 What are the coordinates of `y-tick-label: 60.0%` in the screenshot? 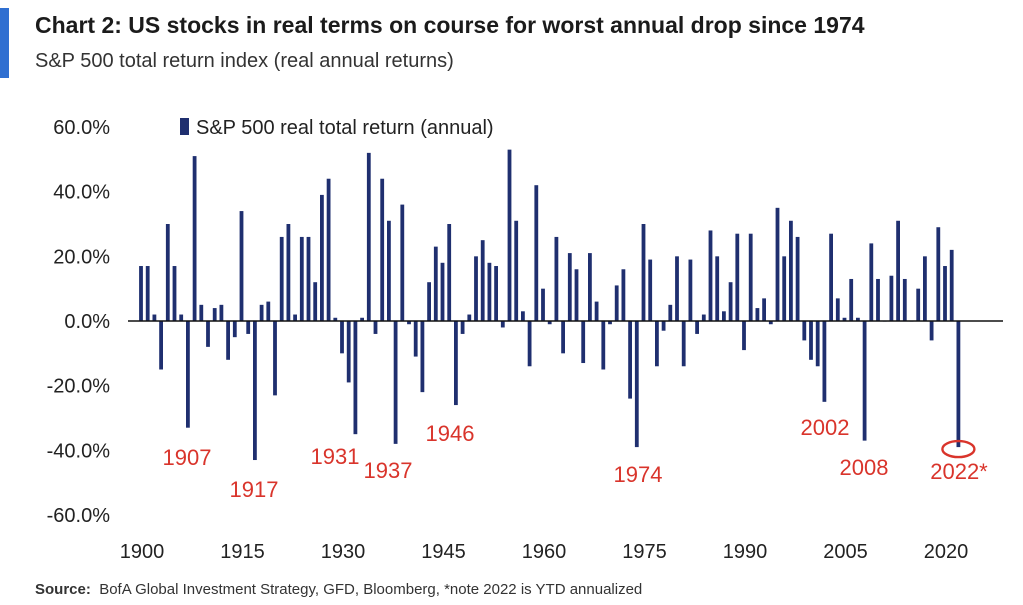 It's located at (81, 128).